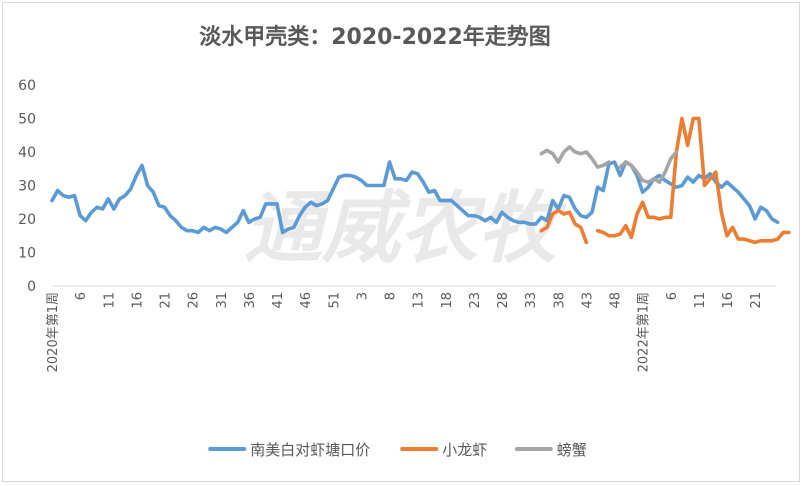 The width and height of the screenshot is (804, 486). I want to click on y-axis-ticks: 0 10 20 30 40 50 60, so click(27, 186).